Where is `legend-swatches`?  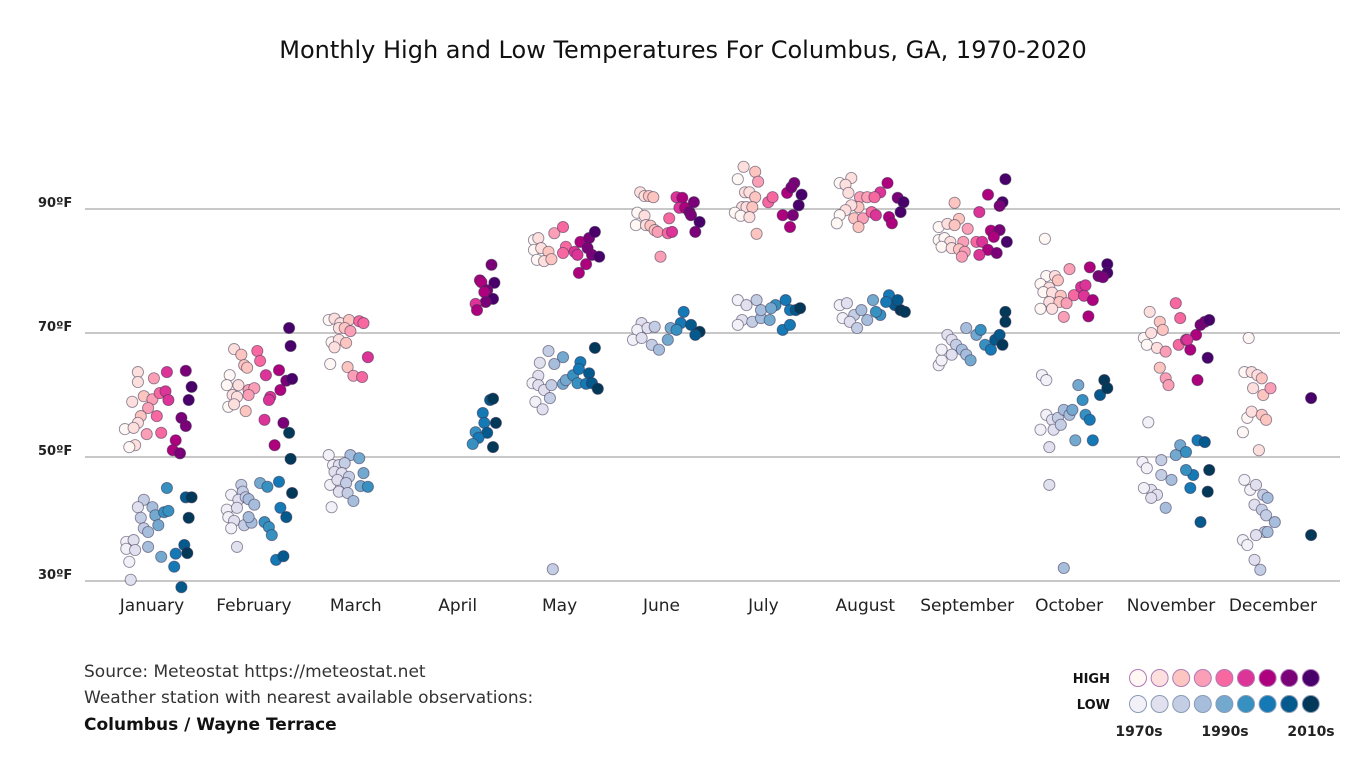 legend-swatches is located at coordinates (1224, 691).